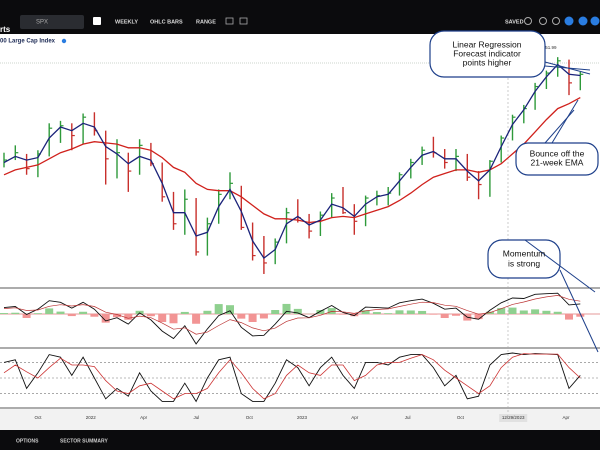 This screenshot has width=600, height=450. I want to click on annotation-text: points higher, so click(487, 62).